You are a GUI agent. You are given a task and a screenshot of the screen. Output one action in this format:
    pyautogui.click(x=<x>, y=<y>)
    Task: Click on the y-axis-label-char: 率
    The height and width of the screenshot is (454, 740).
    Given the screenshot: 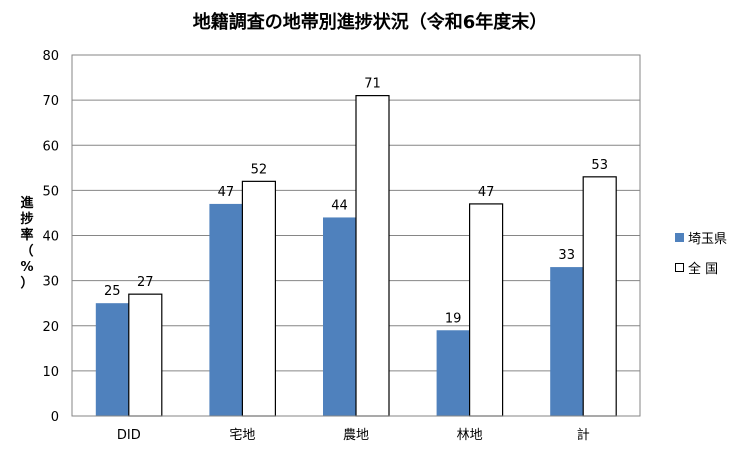 What is the action you would take?
    pyautogui.click(x=27, y=235)
    